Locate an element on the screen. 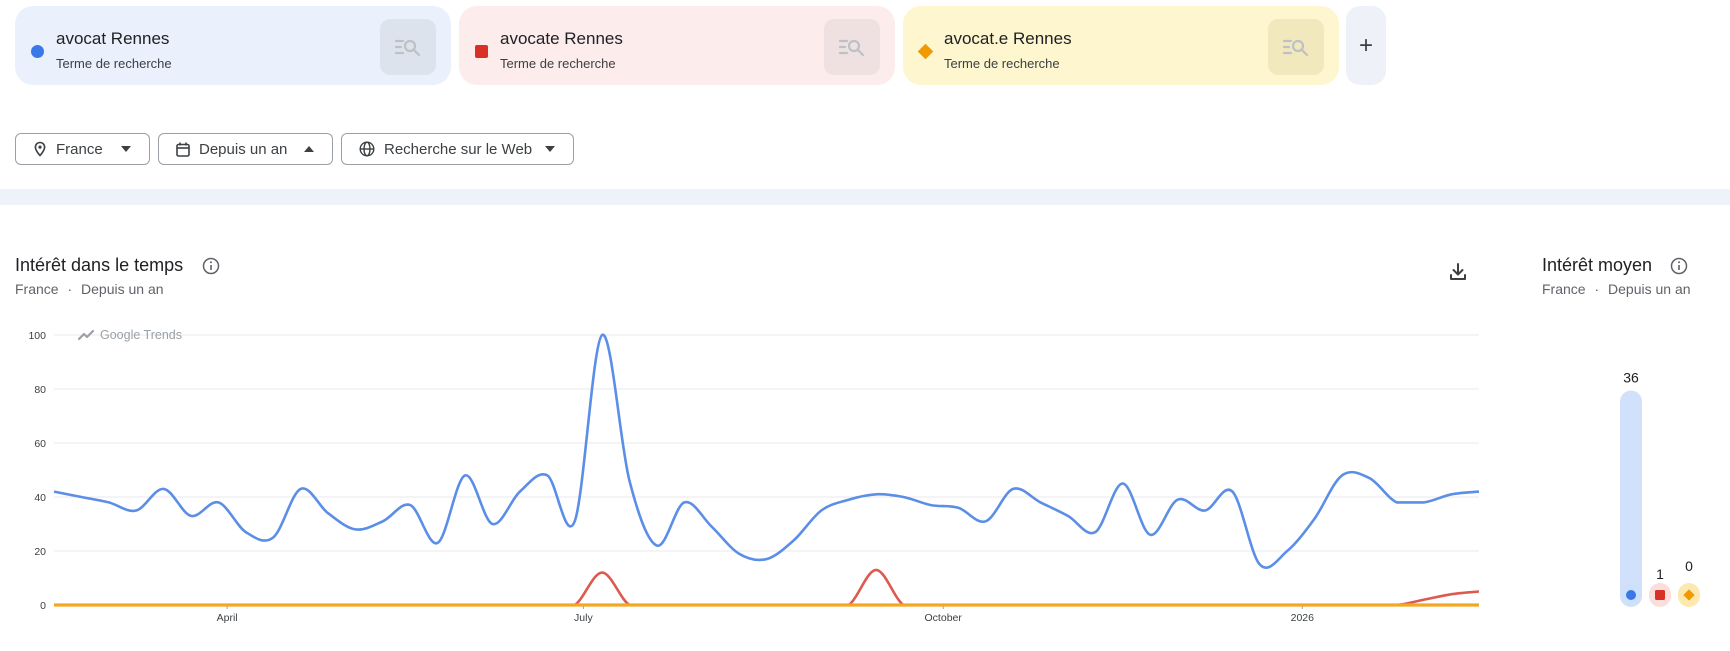 Image resolution: width=1730 pixels, height=651 pixels. region-value: France is located at coordinates (79, 149).